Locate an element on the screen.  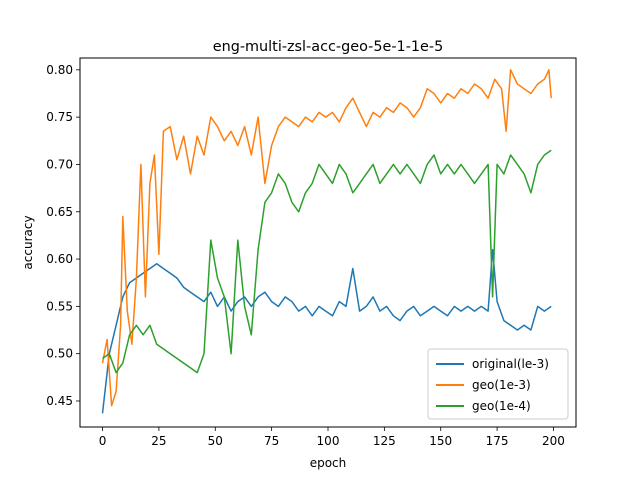
x-tick-label: 100 is located at coordinates (328, 441).